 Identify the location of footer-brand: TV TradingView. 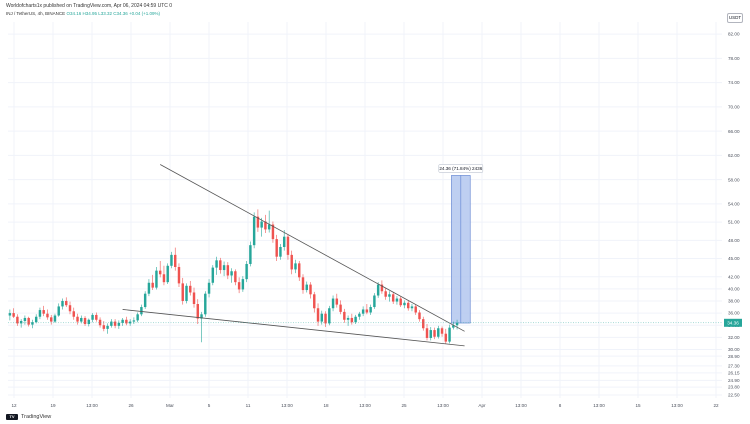
(28, 417).